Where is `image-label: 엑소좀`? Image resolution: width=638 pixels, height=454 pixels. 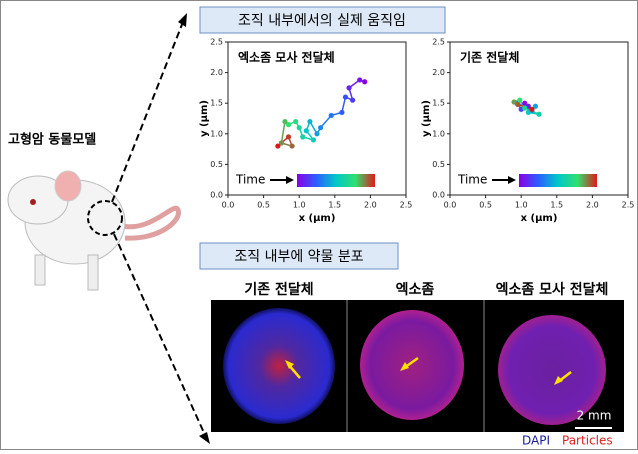 image-label: 엑소좀 is located at coordinates (415, 289).